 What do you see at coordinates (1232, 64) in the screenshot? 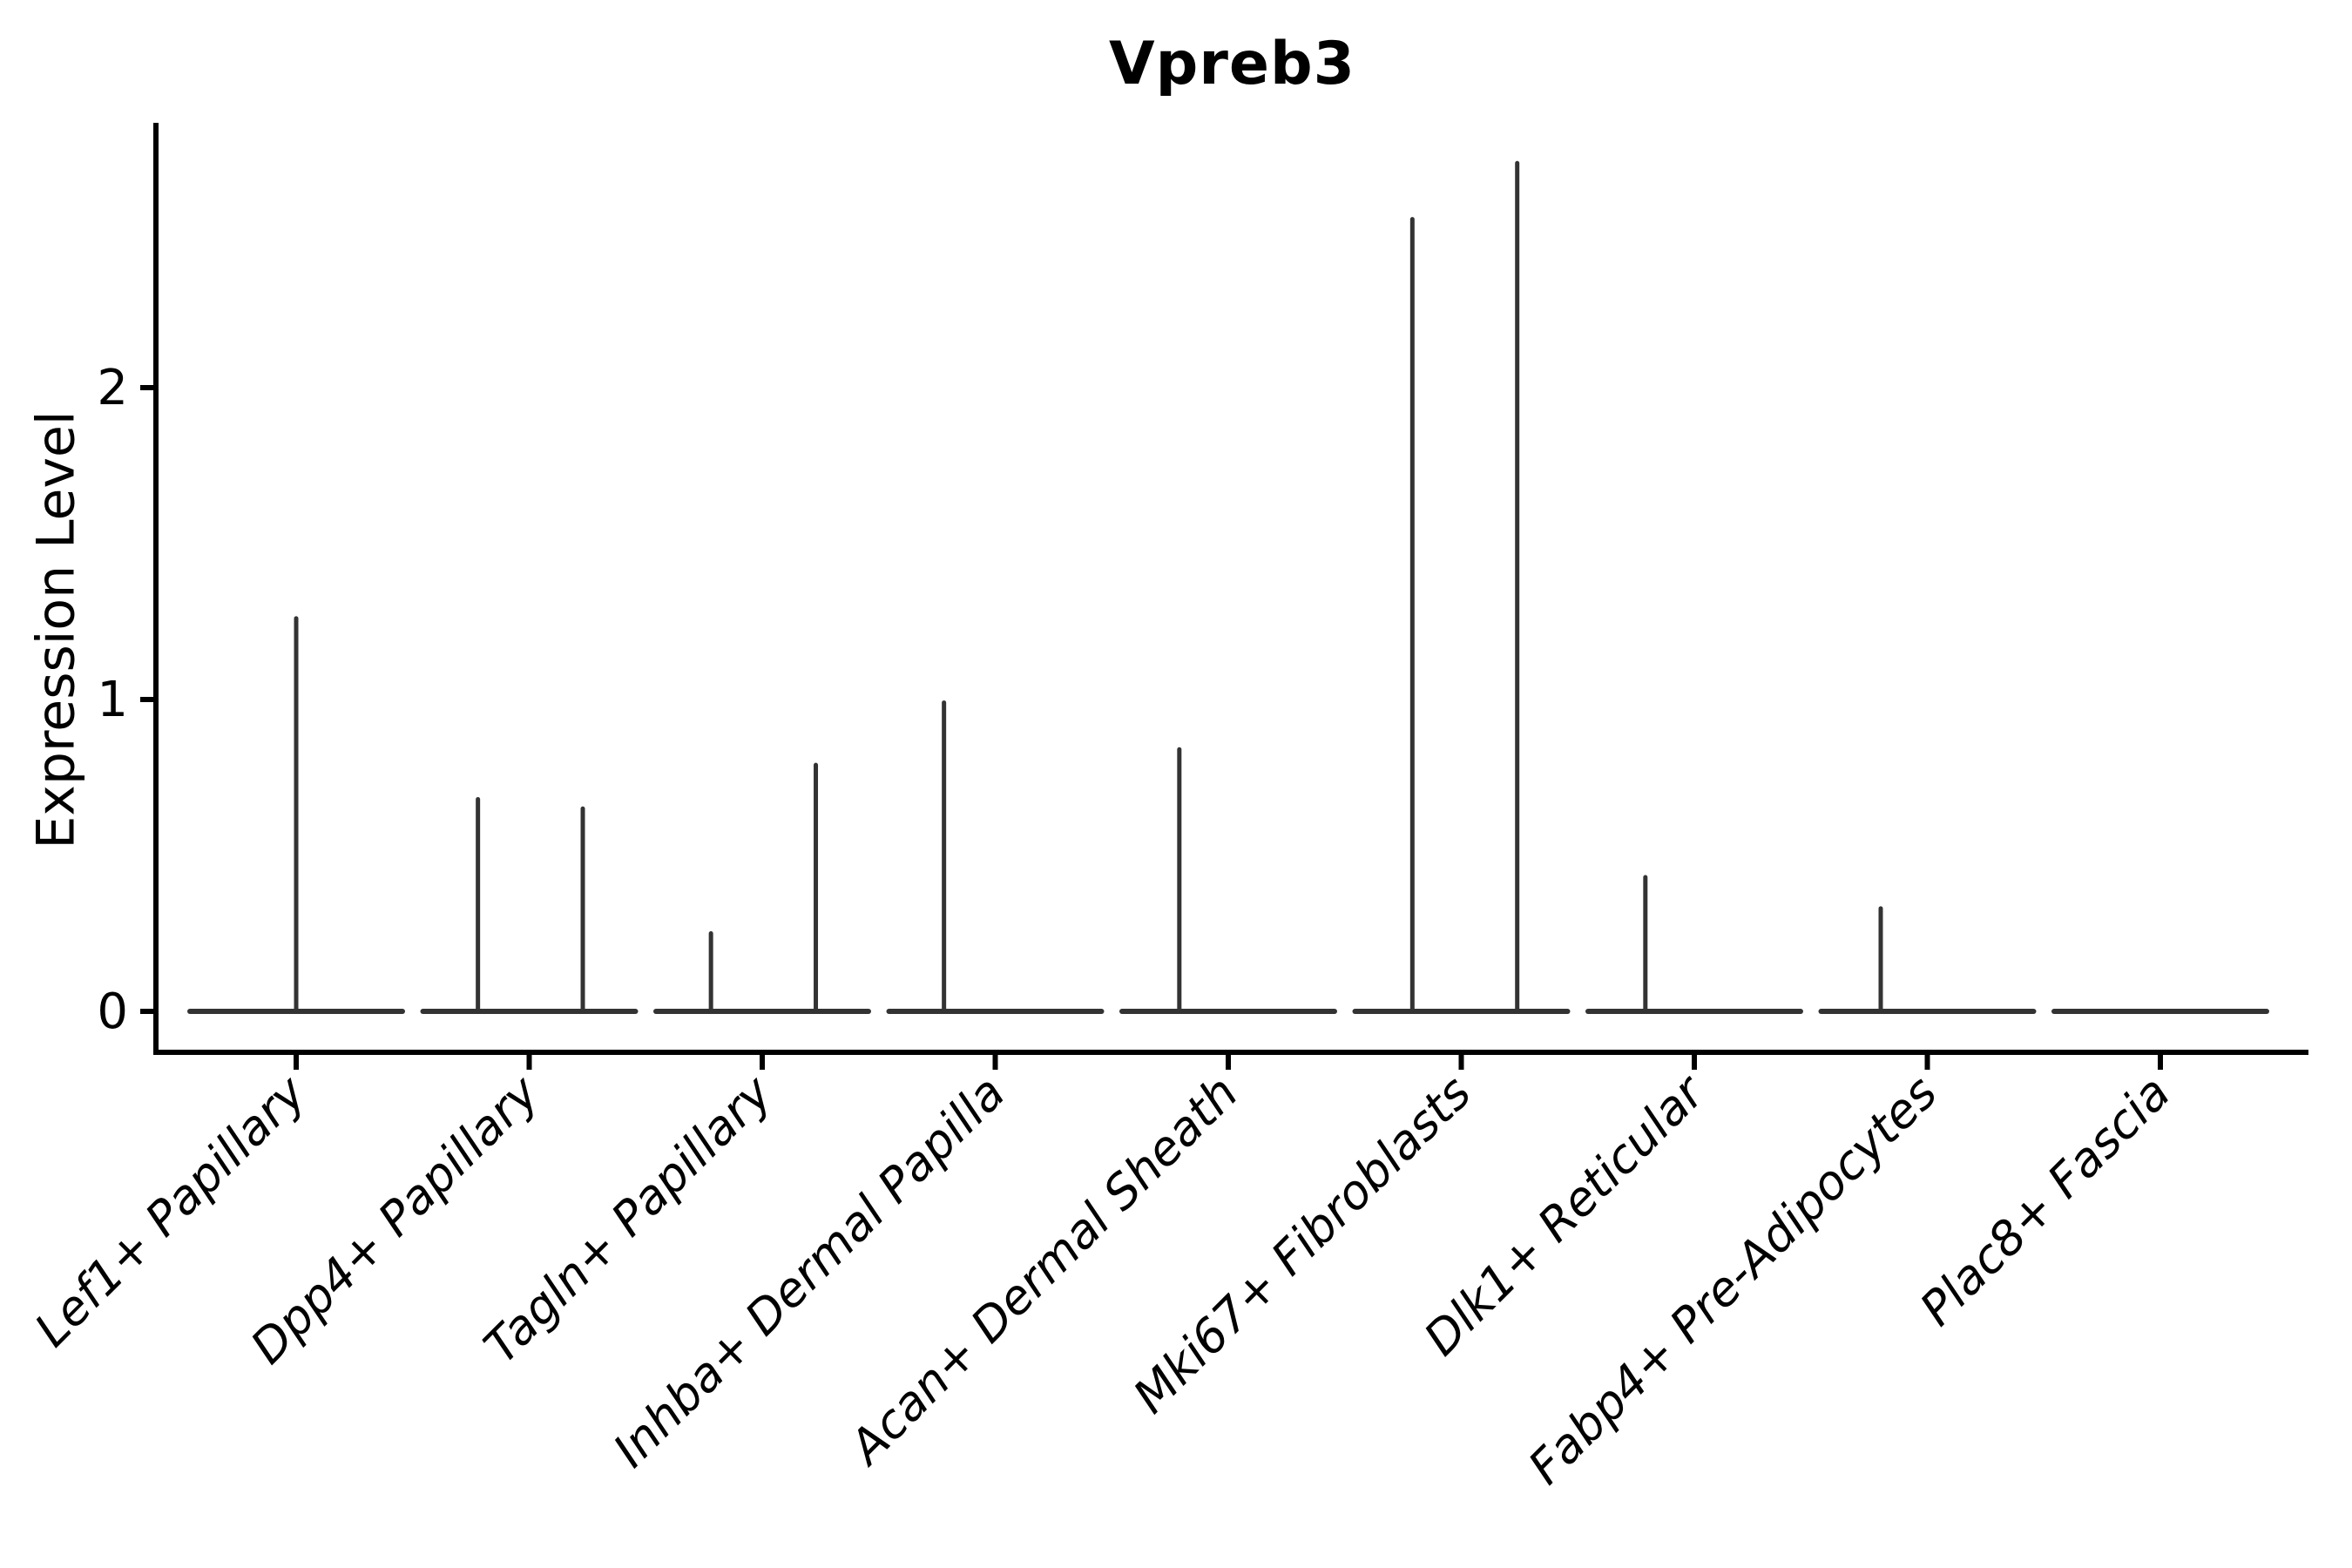
I see `plot-title: Vpreb3` at bounding box center [1232, 64].